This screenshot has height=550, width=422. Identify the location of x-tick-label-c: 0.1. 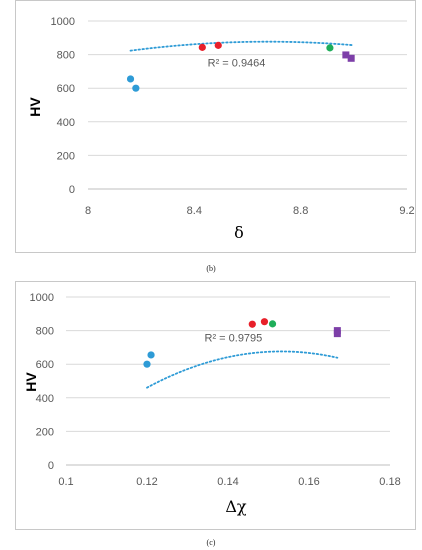
(65, 482).